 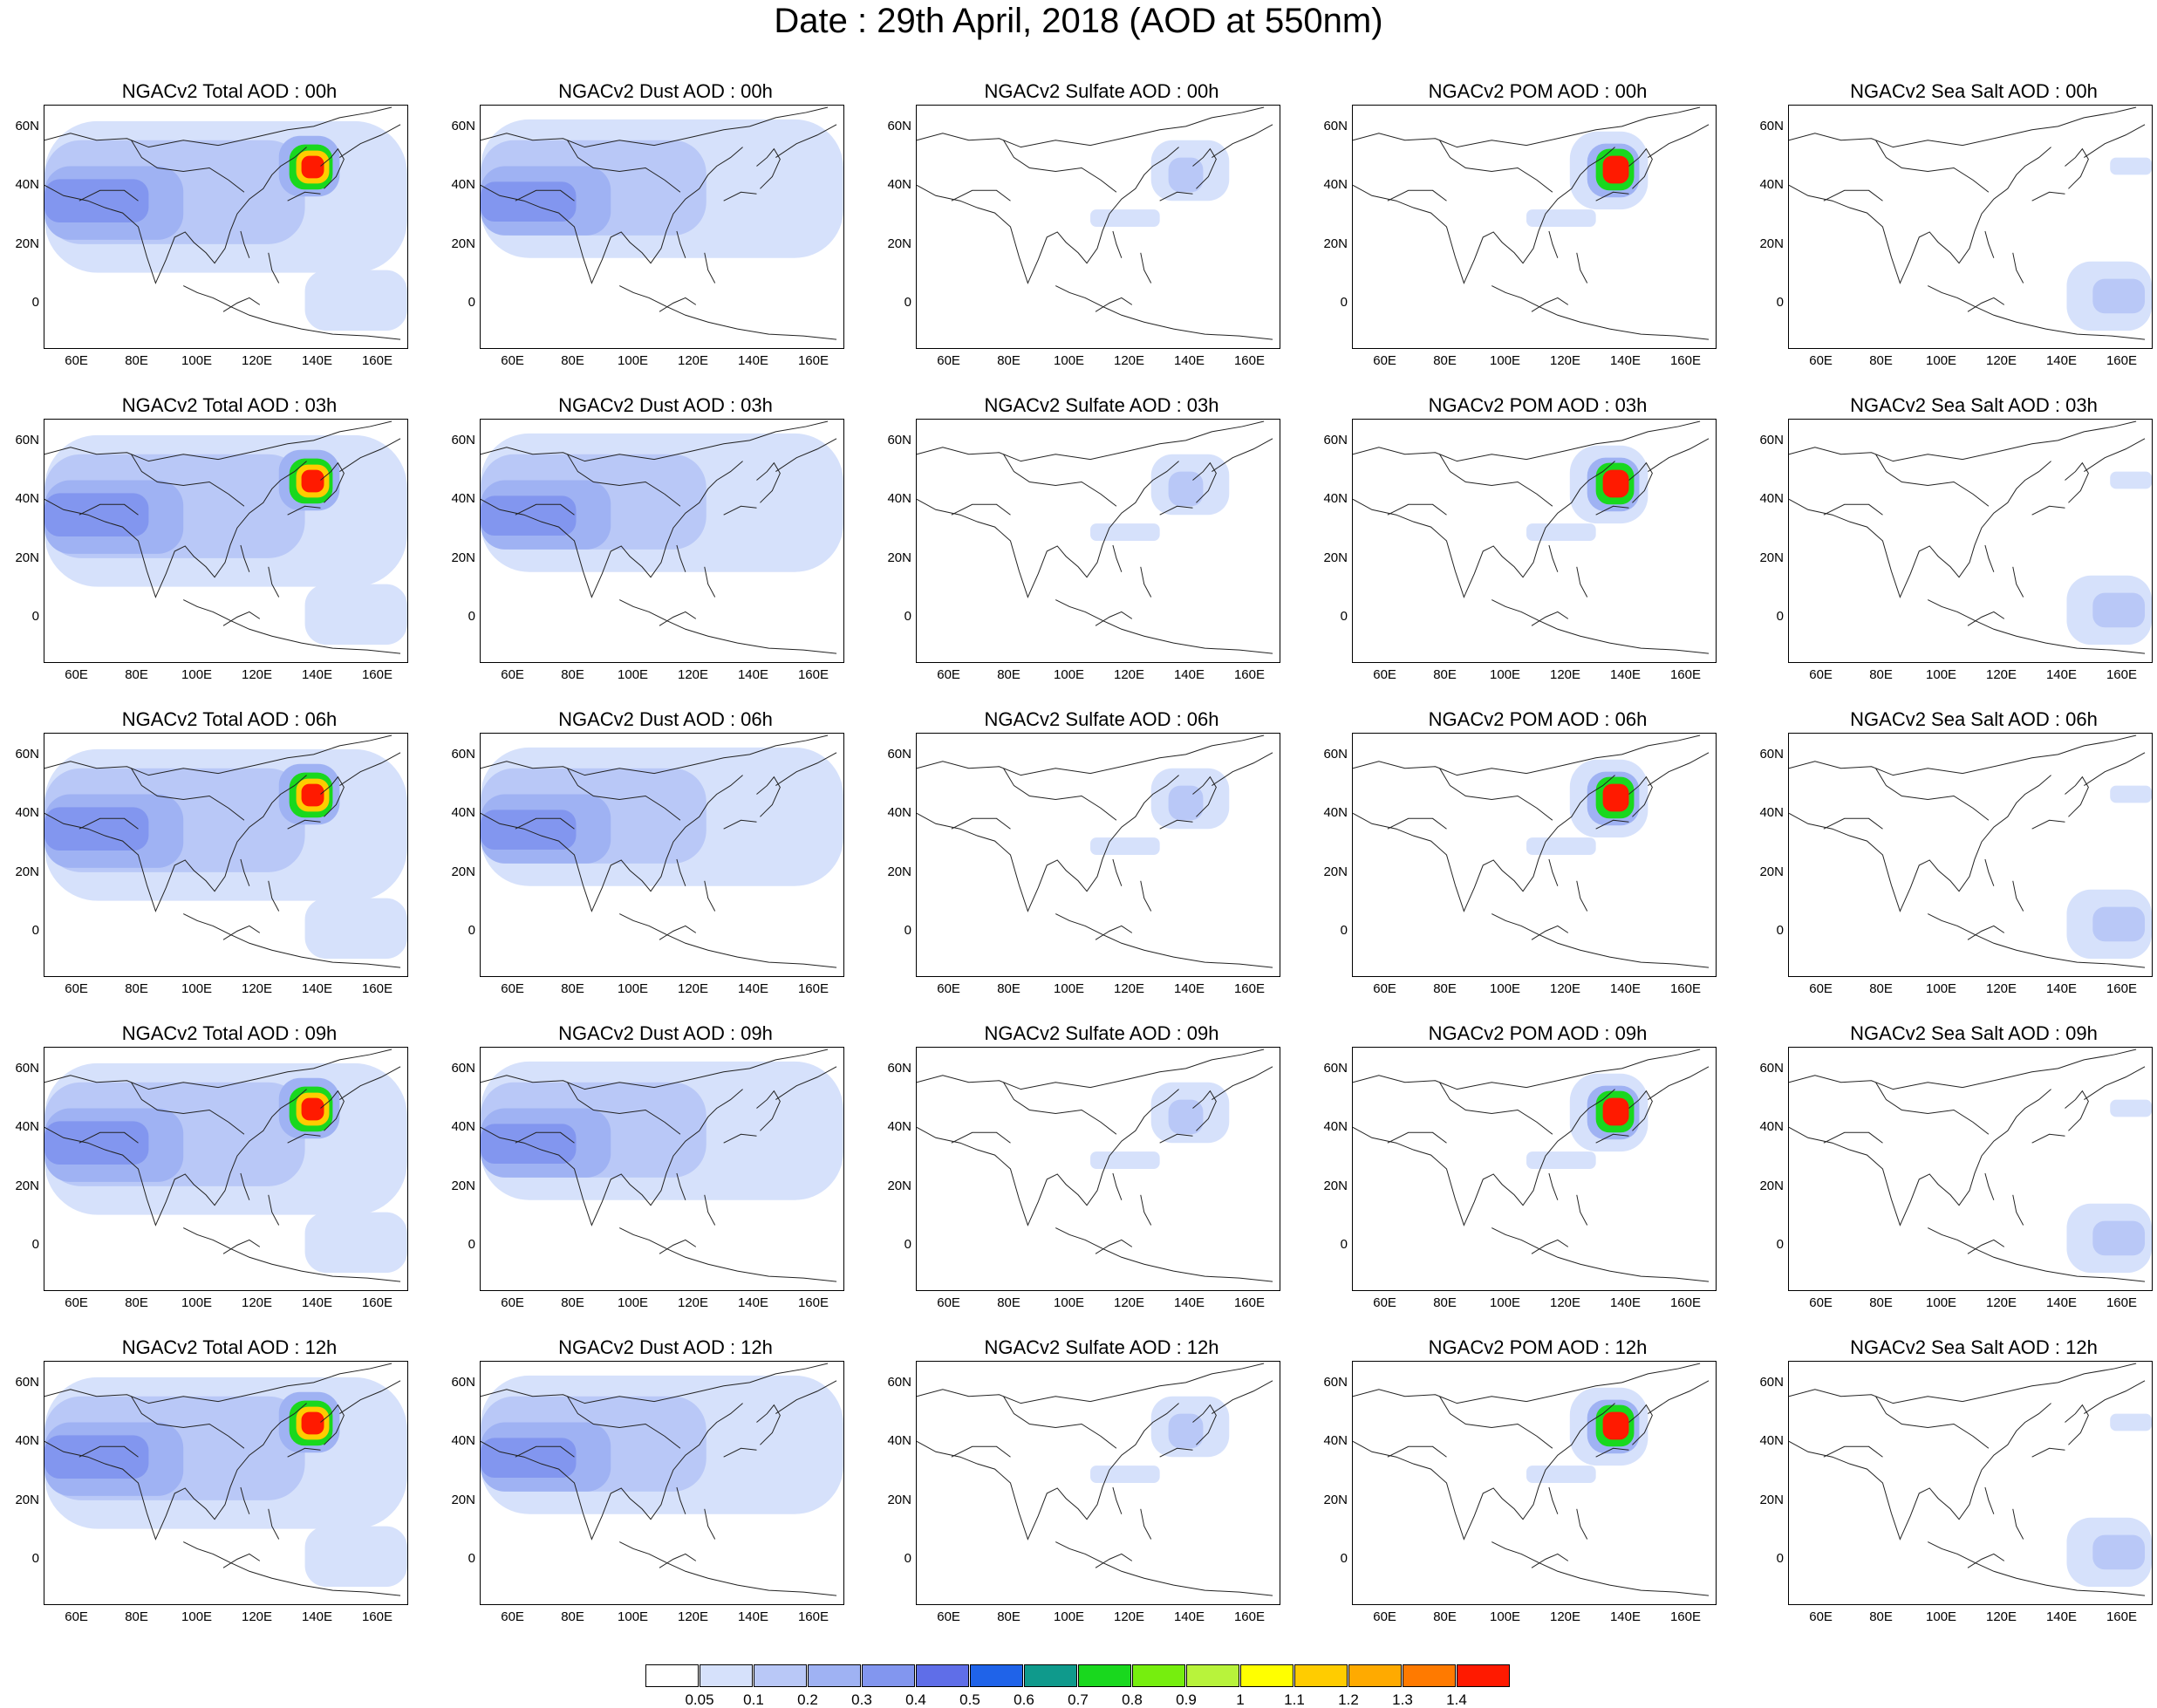 What do you see at coordinates (1974, 1347) in the screenshot?
I see `panel-title: NGACv2 Sea Salt AOD : 12h` at bounding box center [1974, 1347].